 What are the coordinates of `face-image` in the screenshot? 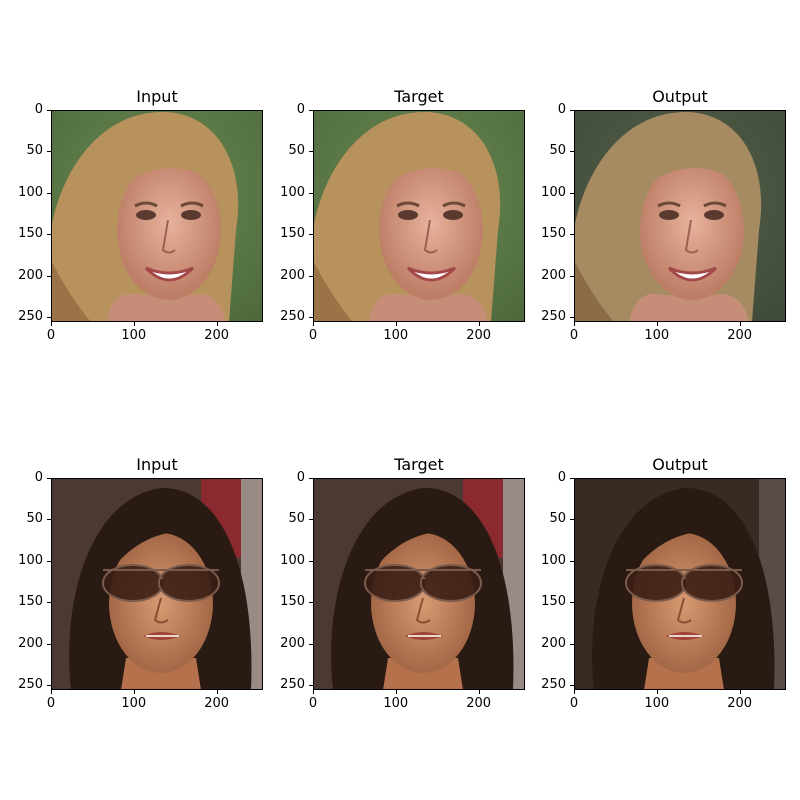 It's located at (419, 584).